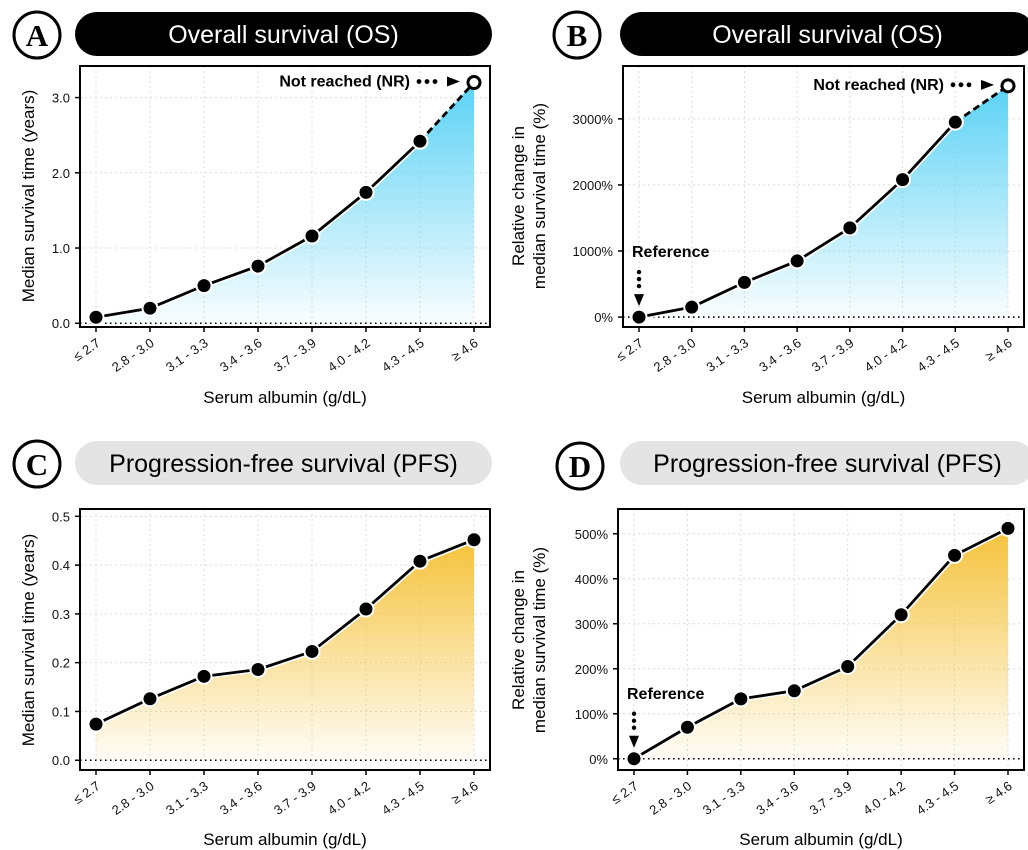 The image size is (1028, 850). What do you see at coordinates (593, 185) in the screenshot?
I see `y-tick-label: 2000%` at bounding box center [593, 185].